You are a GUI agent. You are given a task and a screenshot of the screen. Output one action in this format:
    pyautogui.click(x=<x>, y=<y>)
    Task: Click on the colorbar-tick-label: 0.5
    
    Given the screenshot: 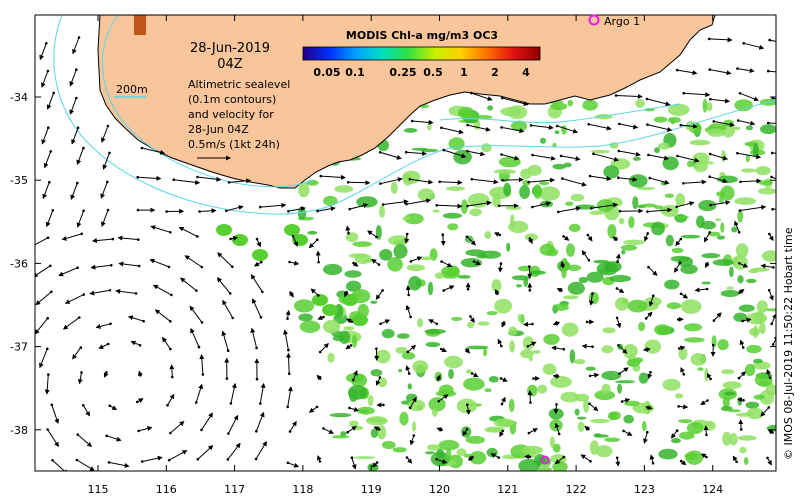 What is the action you would take?
    pyautogui.click(x=433, y=72)
    